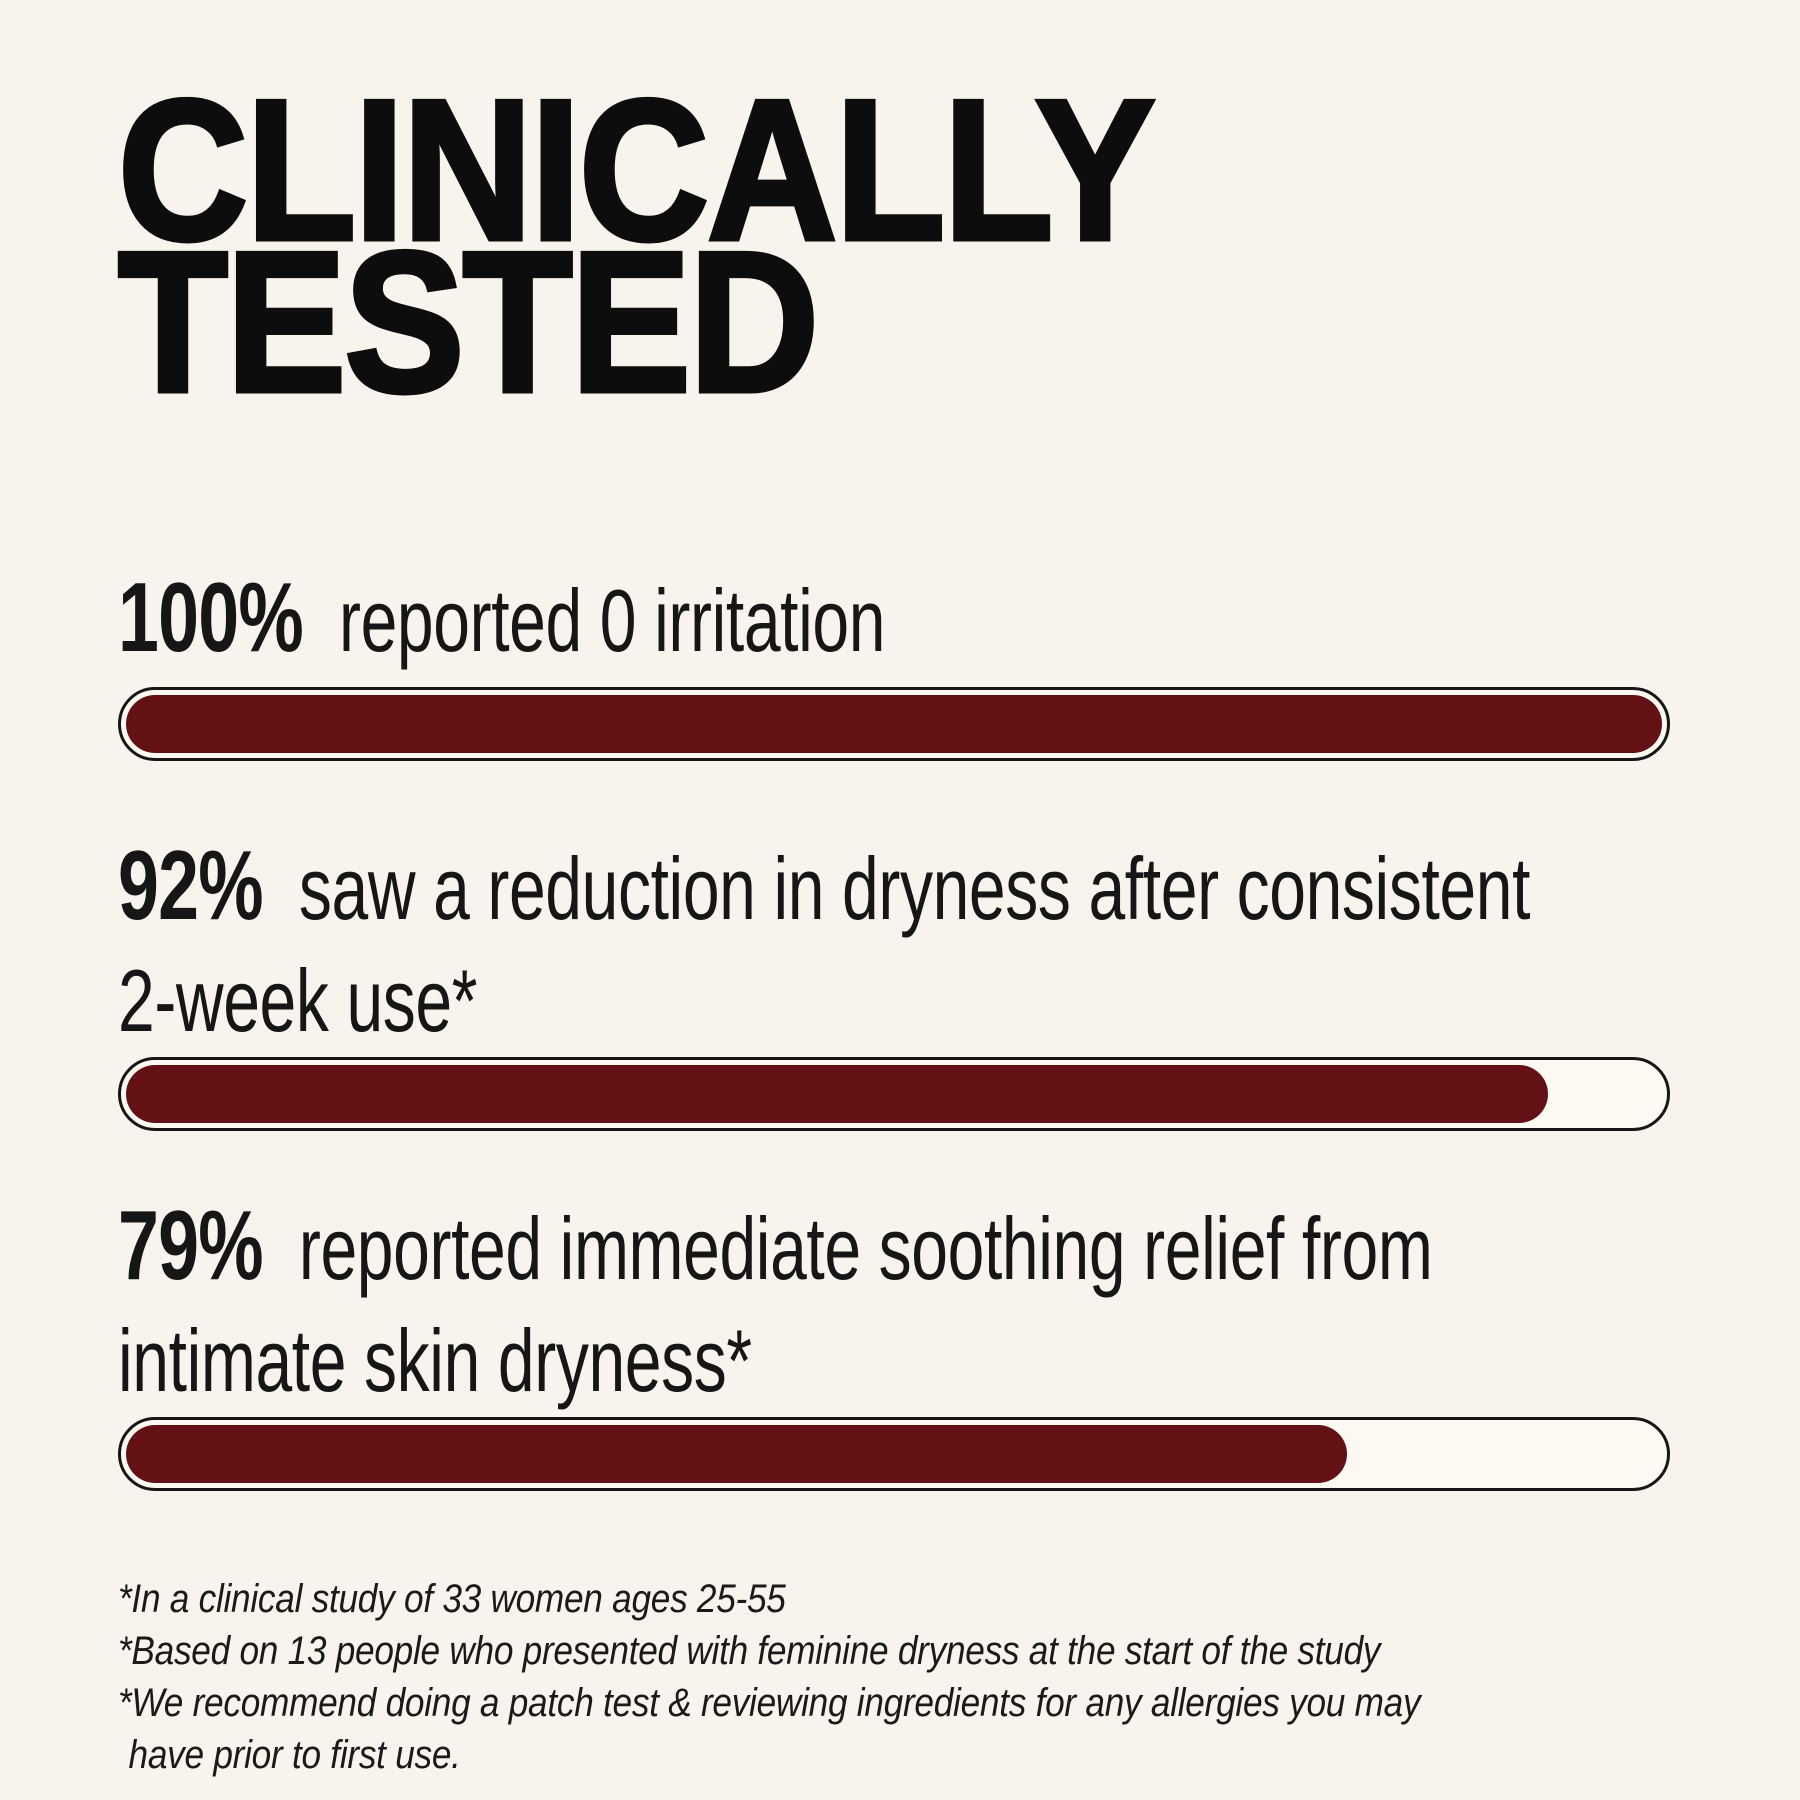  What do you see at coordinates (865, 1248) in the screenshot?
I see `stat-description: reported immediate soothing relief from` at bounding box center [865, 1248].